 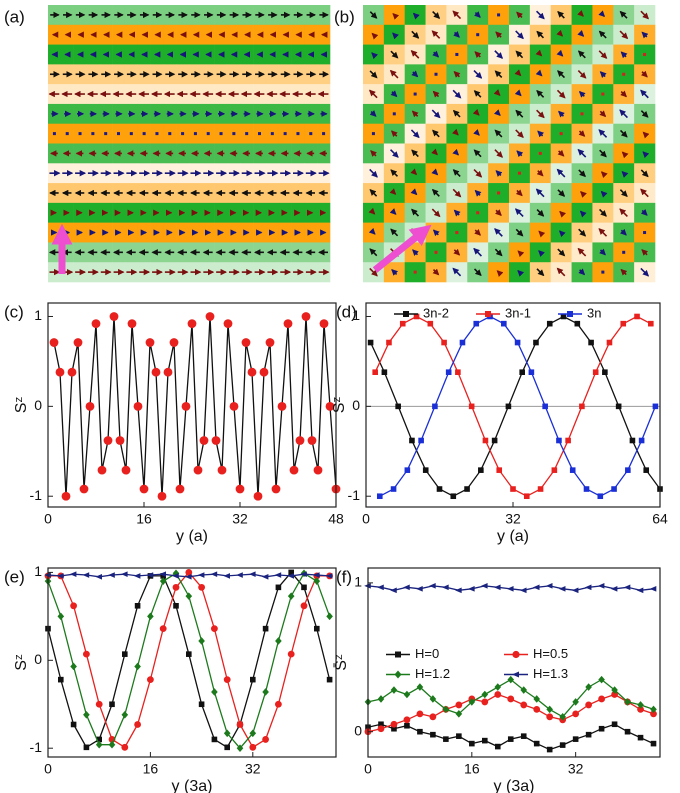 What do you see at coordinates (550, 673) in the screenshot?
I see `legend-label: H=1.3` at bounding box center [550, 673].